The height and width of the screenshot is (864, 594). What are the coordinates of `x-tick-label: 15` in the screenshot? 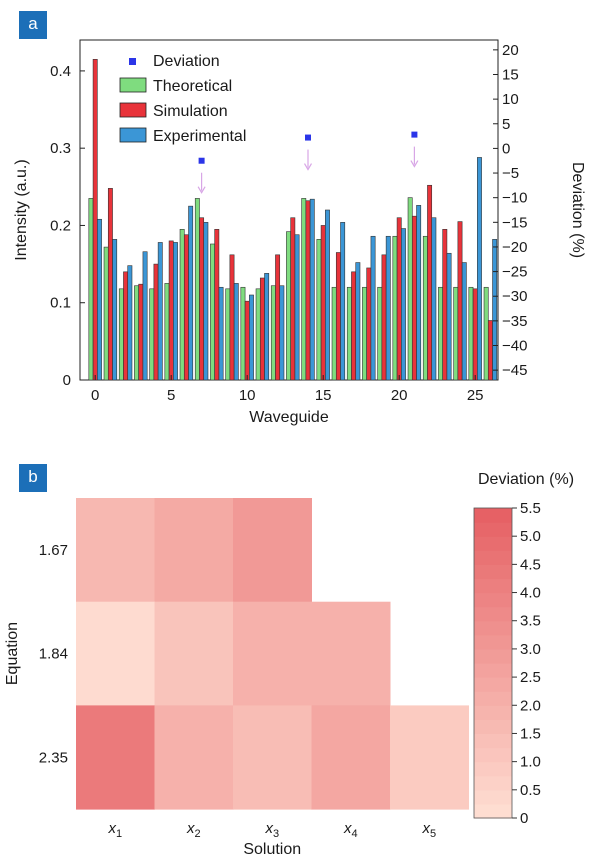 It's located at (323, 395).